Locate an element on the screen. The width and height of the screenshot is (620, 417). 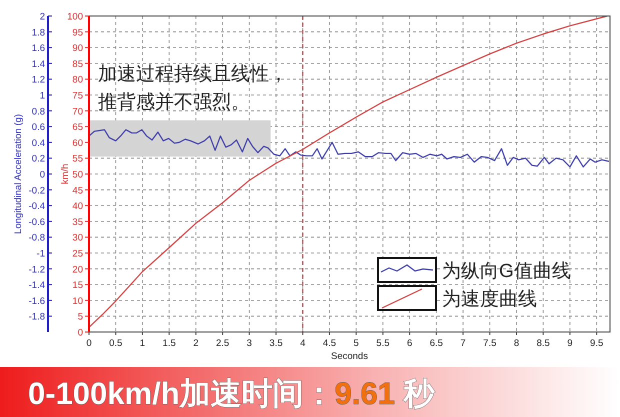
x-tick-label: 3 is located at coordinates (249, 343).